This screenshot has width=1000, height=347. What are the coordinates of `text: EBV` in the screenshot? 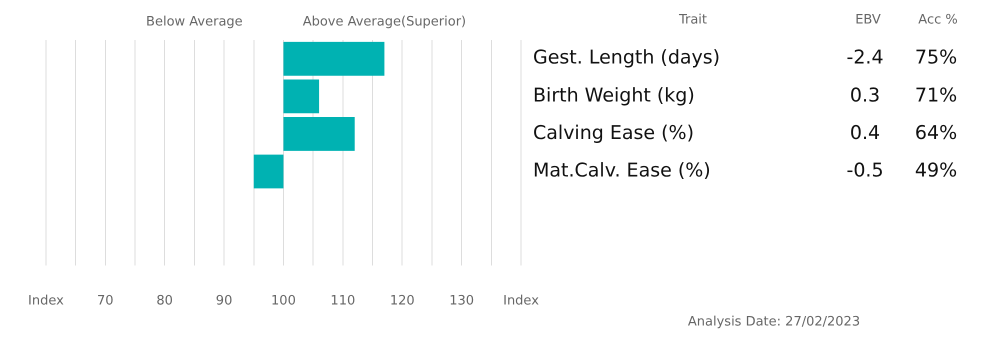 It's located at (868, 20).